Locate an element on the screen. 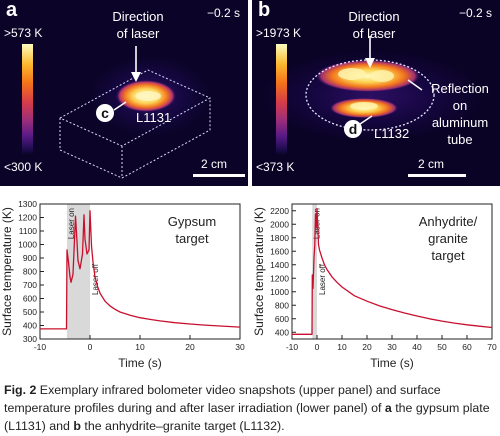  panel-a-colorbar-min: <300 K is located at coordinates (23, 167).